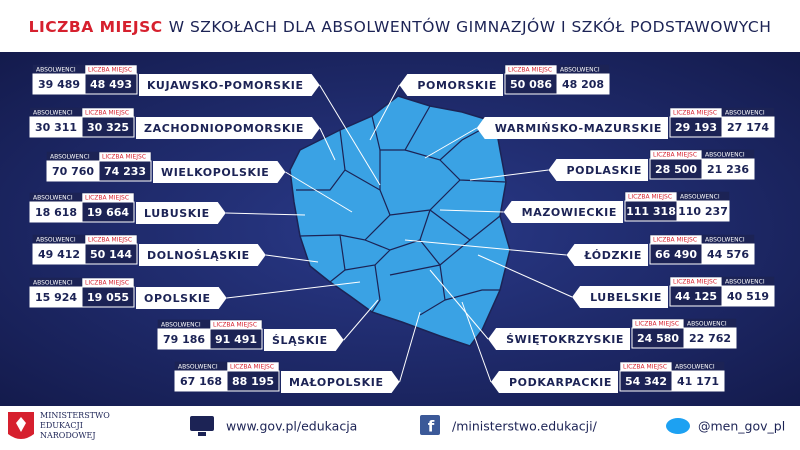  Describe the element at coordinates (531, 84) in the screenshot. I see `cell-value-text: 50 086` at that location.